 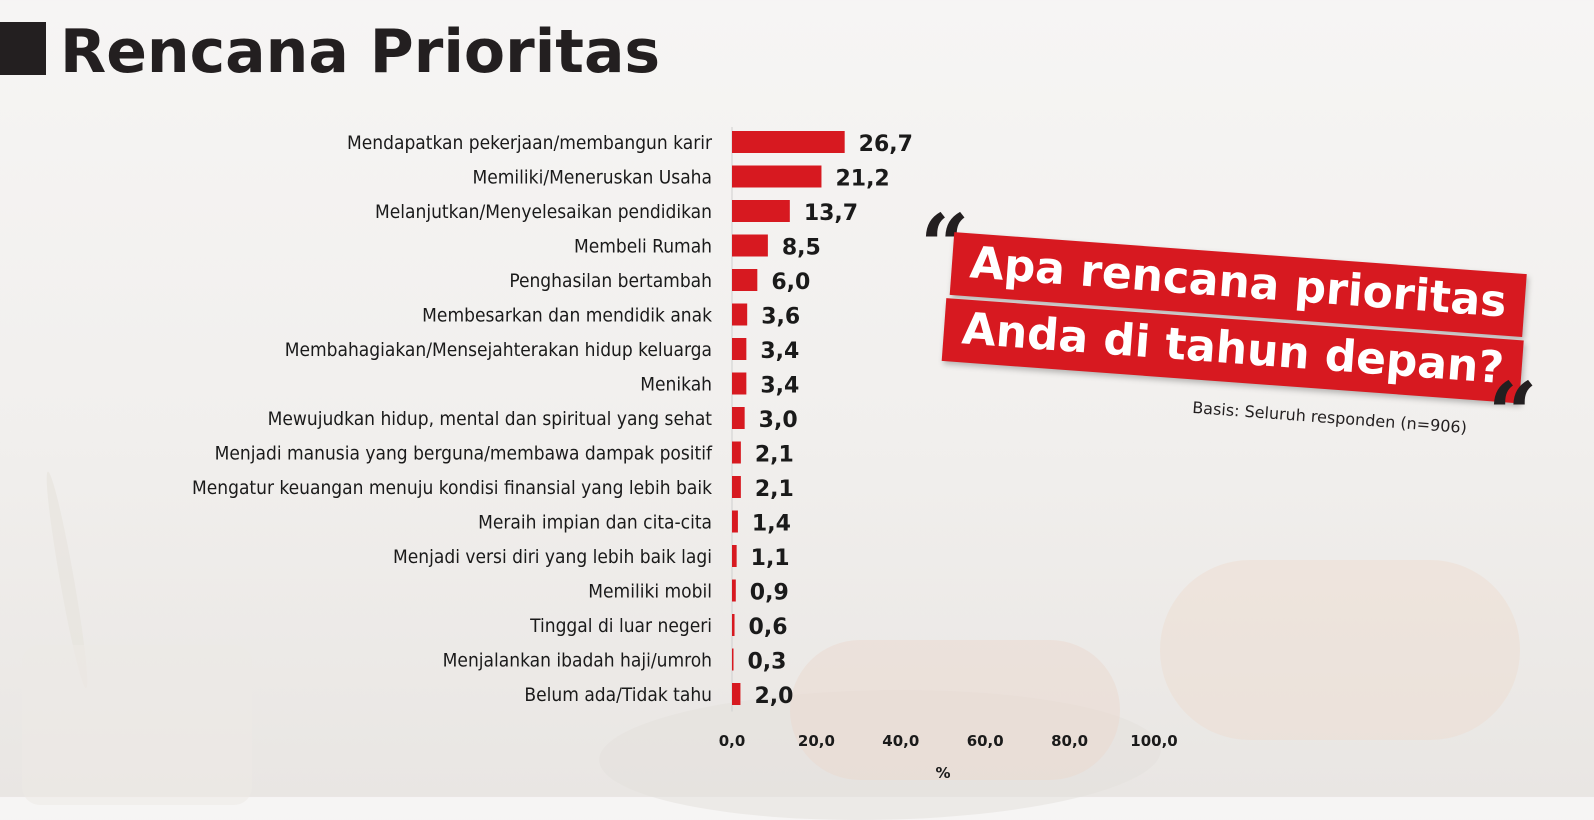 What do you see at coordinates (886, 144) in the screenshot?
I see `data-label: 26,7` at bounding box center [886, 144].